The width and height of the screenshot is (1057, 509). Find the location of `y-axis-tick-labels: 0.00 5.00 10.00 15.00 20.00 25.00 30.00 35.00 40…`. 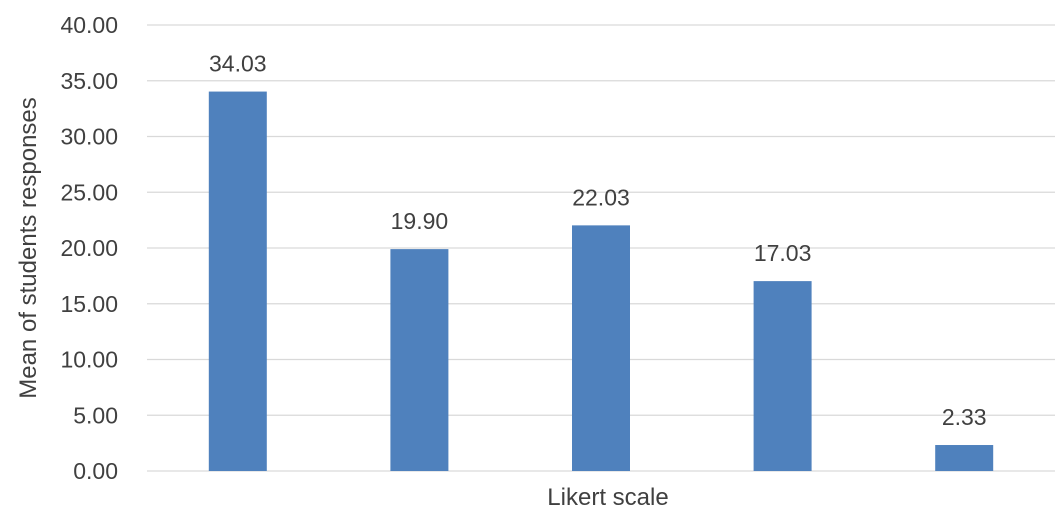

y-axis-tick-labels: 0.00 5.00 10.00 15.00 20.00 25.00 30.00 35.00 40… is located at coordinates (89, 248).